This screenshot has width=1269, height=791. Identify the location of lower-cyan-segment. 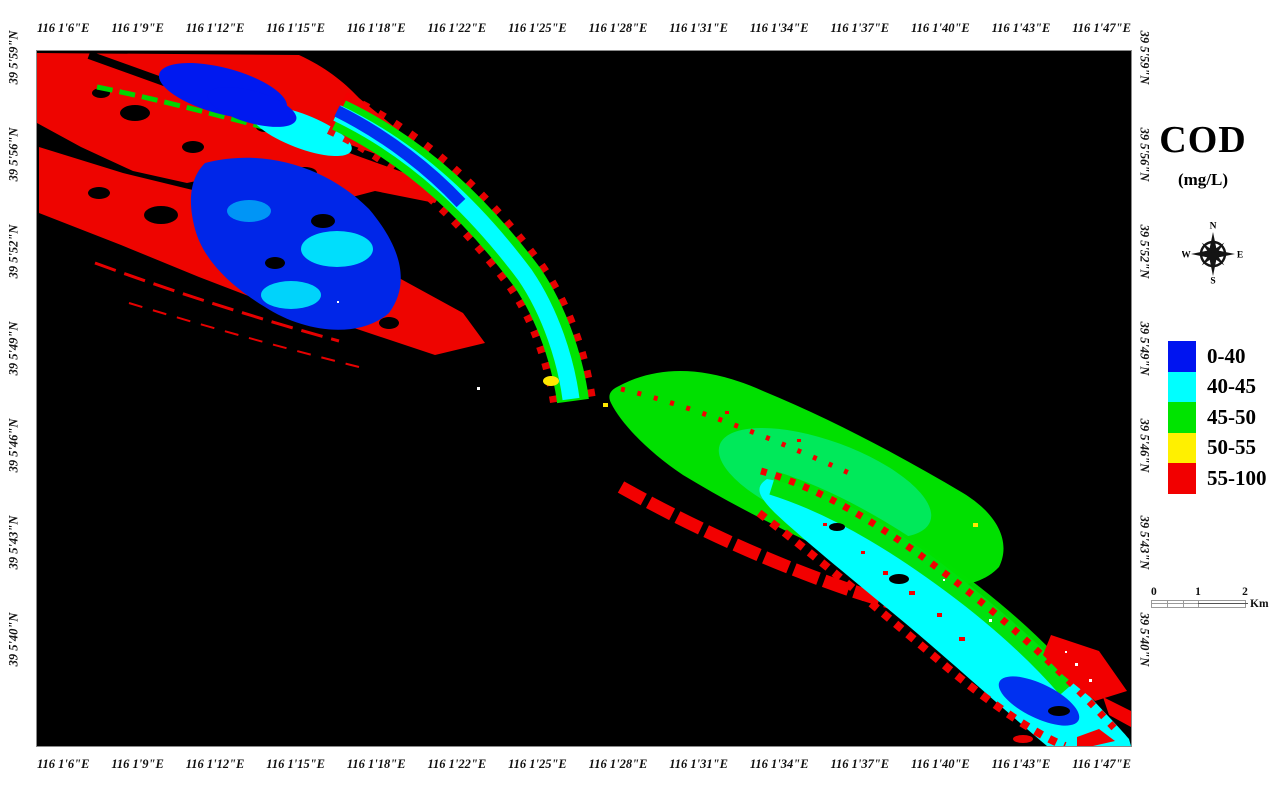
(943, 606).